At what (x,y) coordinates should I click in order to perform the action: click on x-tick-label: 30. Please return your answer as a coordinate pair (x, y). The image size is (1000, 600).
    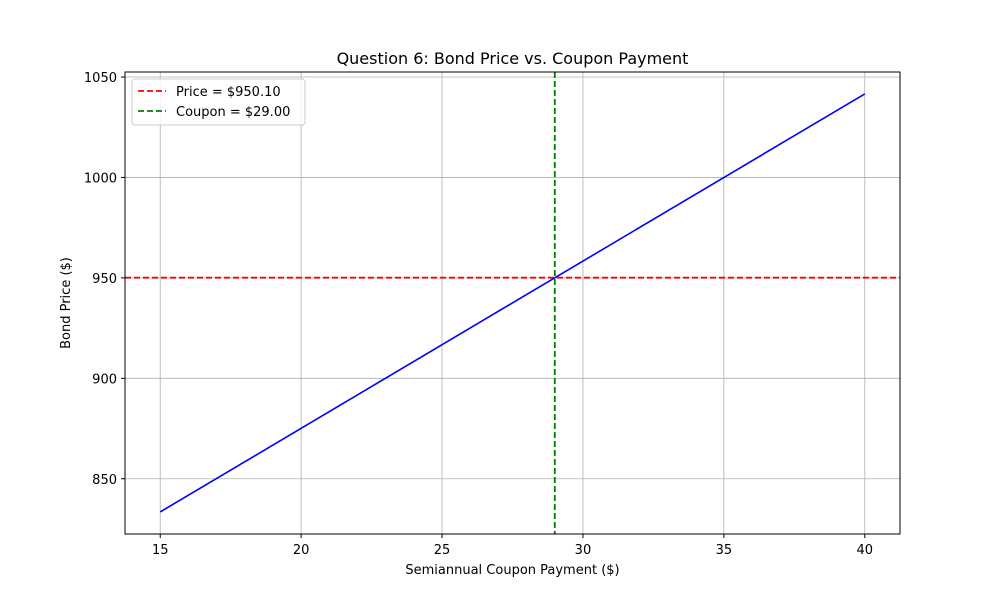
    Looking at the image, I should click on (583, 550).